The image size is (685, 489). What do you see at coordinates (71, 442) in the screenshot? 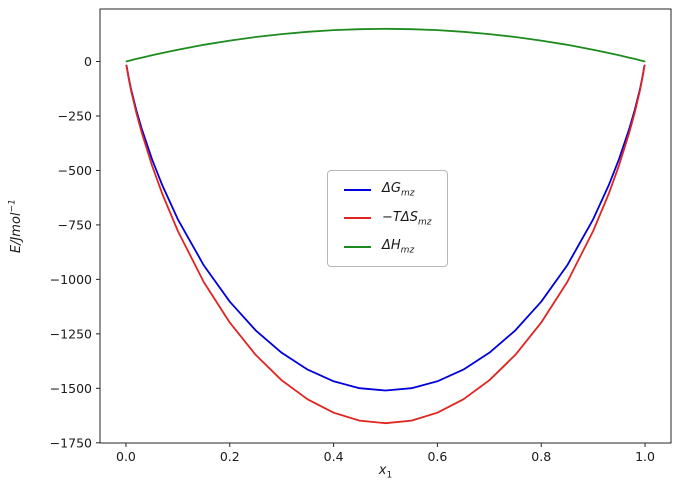
I see `y-tick-label: −1750` at bounding box center [71, 442].